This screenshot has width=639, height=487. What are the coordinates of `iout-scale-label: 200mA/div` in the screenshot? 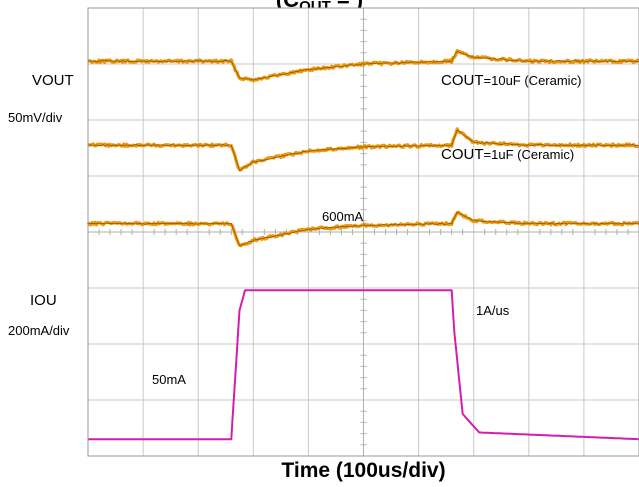 It's located at (39, 330).